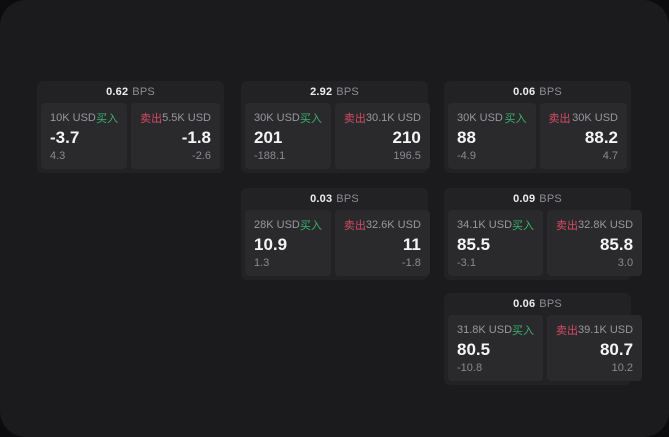 The width and height of the screenshot is (669, 437). Describe the element at coordinates (334, 199) in the screenshot. I see `bps-header: 0.03 BPS` at that location.